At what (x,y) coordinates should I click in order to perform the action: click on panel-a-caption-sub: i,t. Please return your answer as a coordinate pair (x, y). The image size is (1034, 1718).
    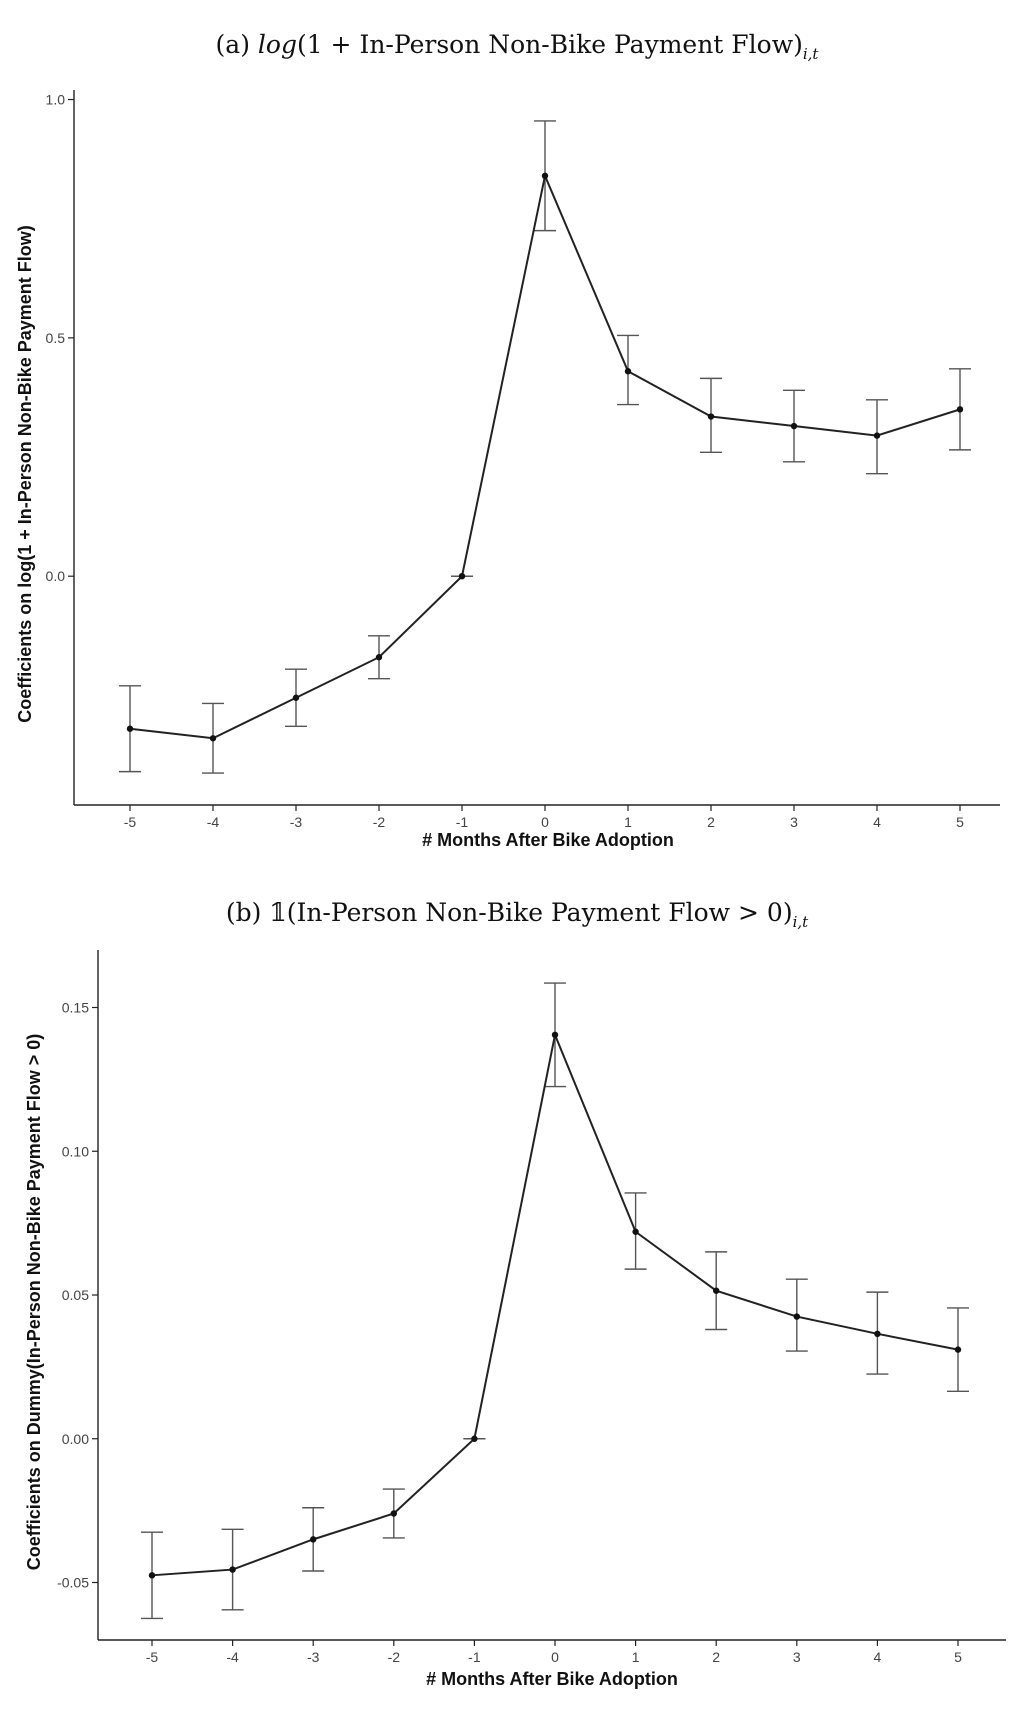
    Looking at the image, I should click on (810, 54).